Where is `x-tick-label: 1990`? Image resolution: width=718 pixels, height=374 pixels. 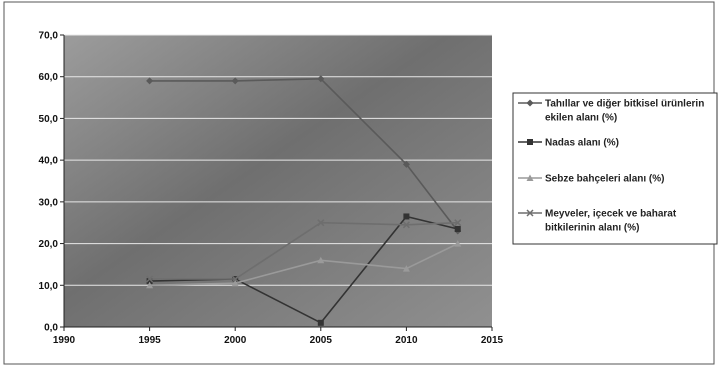
x-tick-label: 1990 is located at coordinates (64, 340).